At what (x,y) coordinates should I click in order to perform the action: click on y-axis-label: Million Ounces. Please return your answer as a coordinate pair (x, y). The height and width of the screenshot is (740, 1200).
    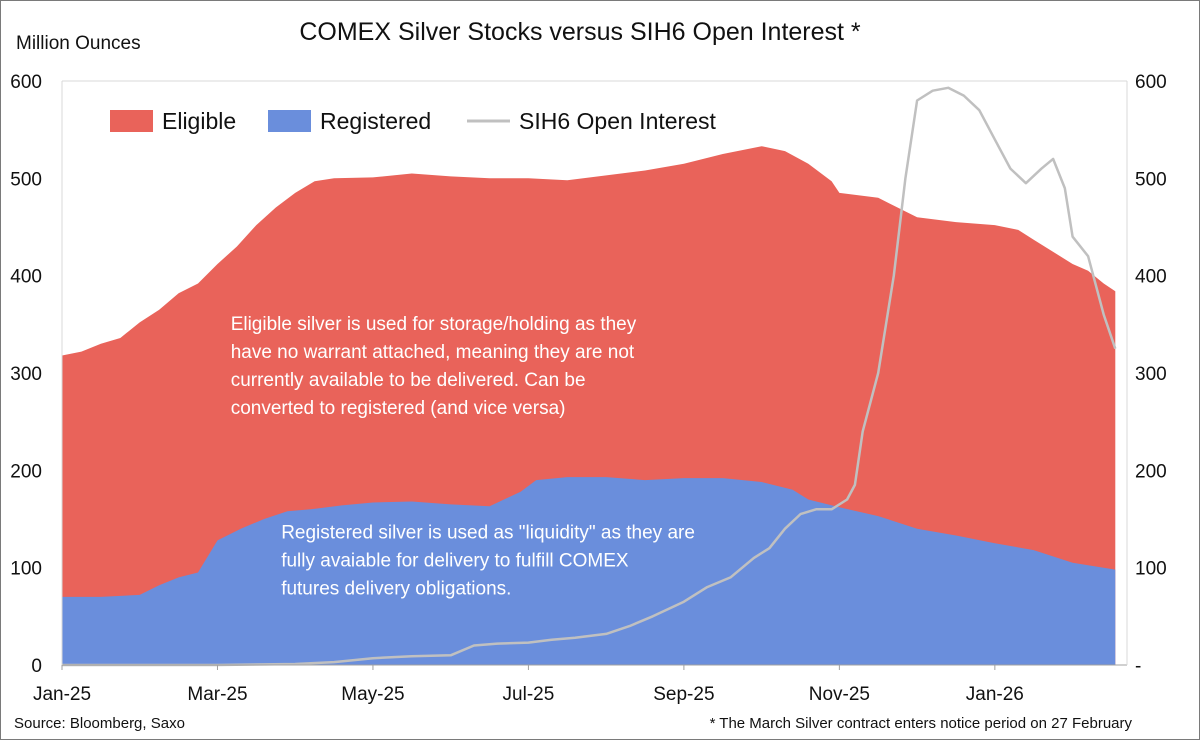
    Looking at the image, I should click on (78, 43).